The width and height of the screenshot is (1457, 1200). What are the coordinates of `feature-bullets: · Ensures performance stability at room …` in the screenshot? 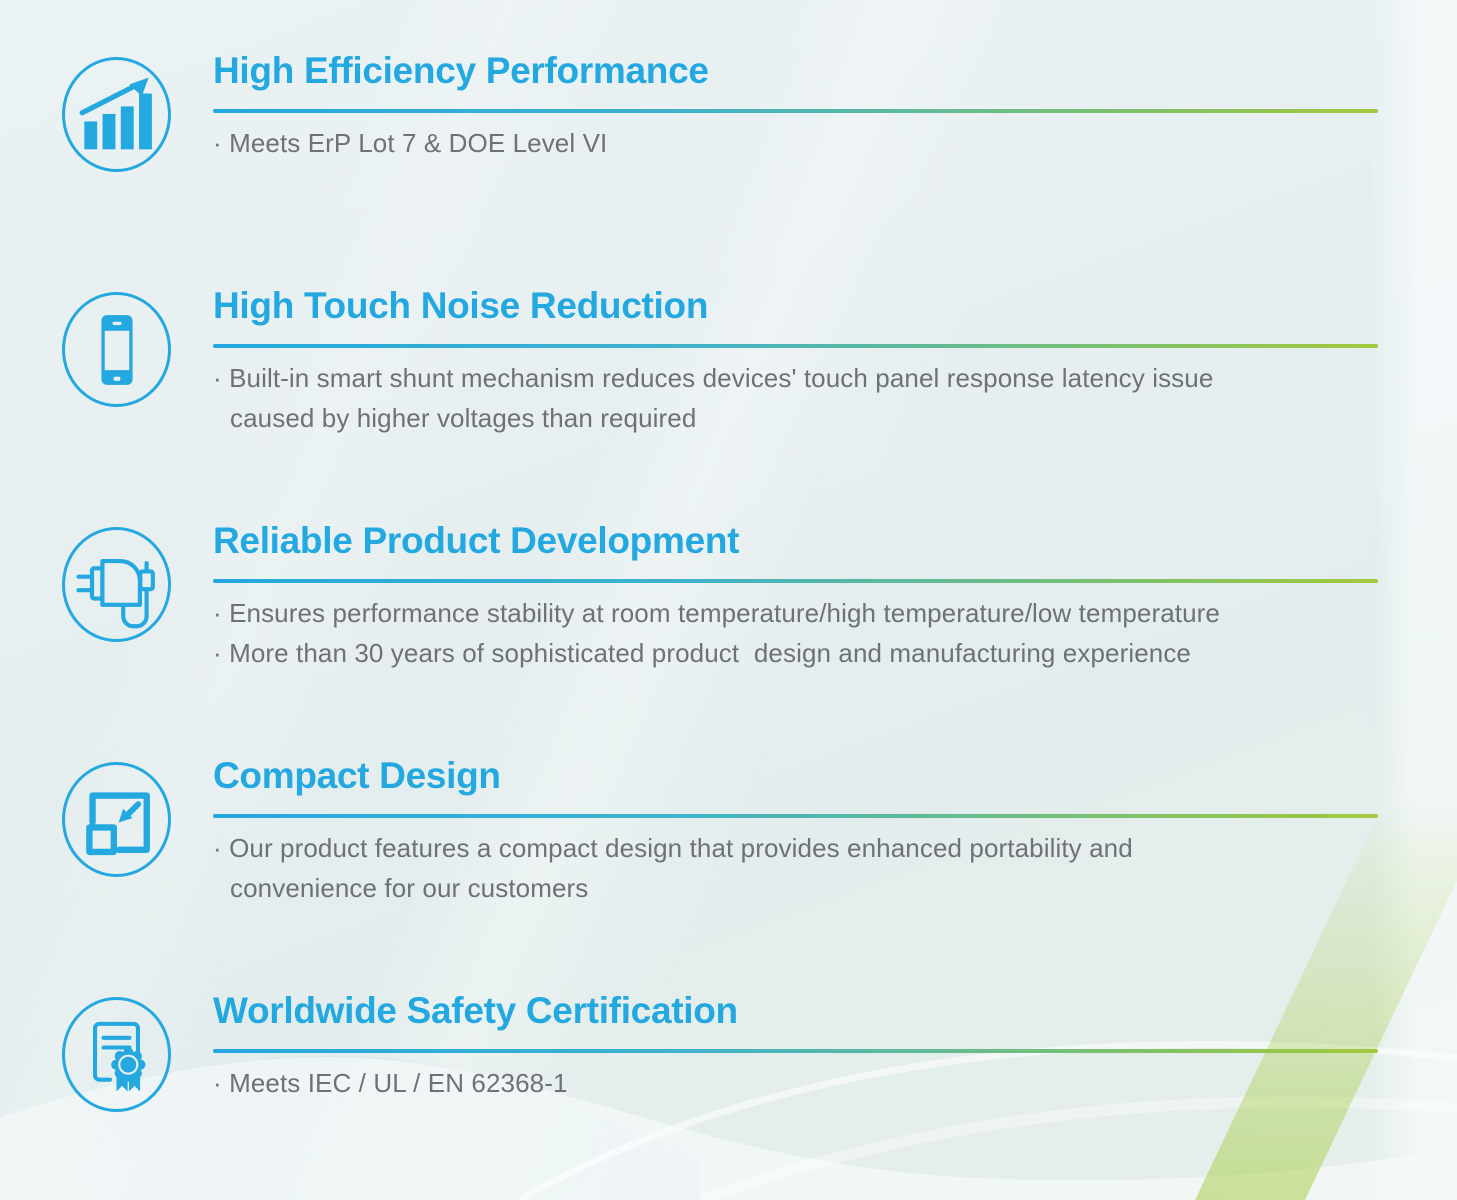 It's located at (835, 633).